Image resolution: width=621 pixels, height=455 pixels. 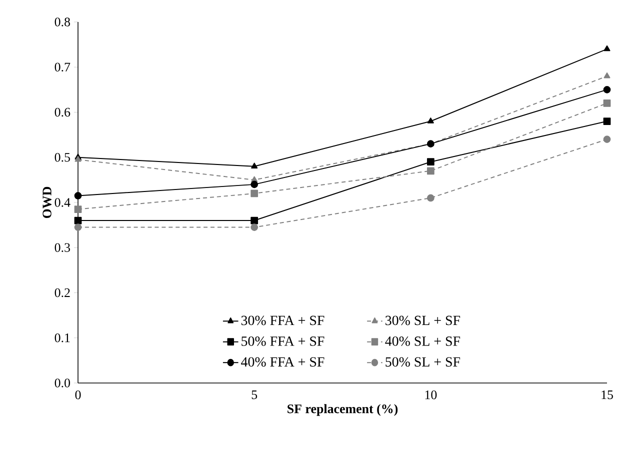 What do you see at coordinates (343, 410) in the screenshot?
I see `x-axis-title: SF replacement (%)` at bounding box center [343, 410].